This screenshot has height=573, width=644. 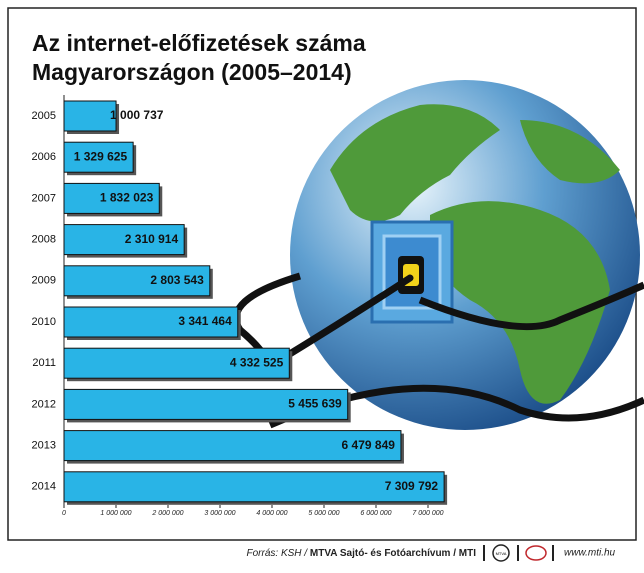 What do you see at coordinates (199, 43) in the screenshot?
I see `chart-title: Az internet-előfizetések száma` at bounding box center [199, 43].